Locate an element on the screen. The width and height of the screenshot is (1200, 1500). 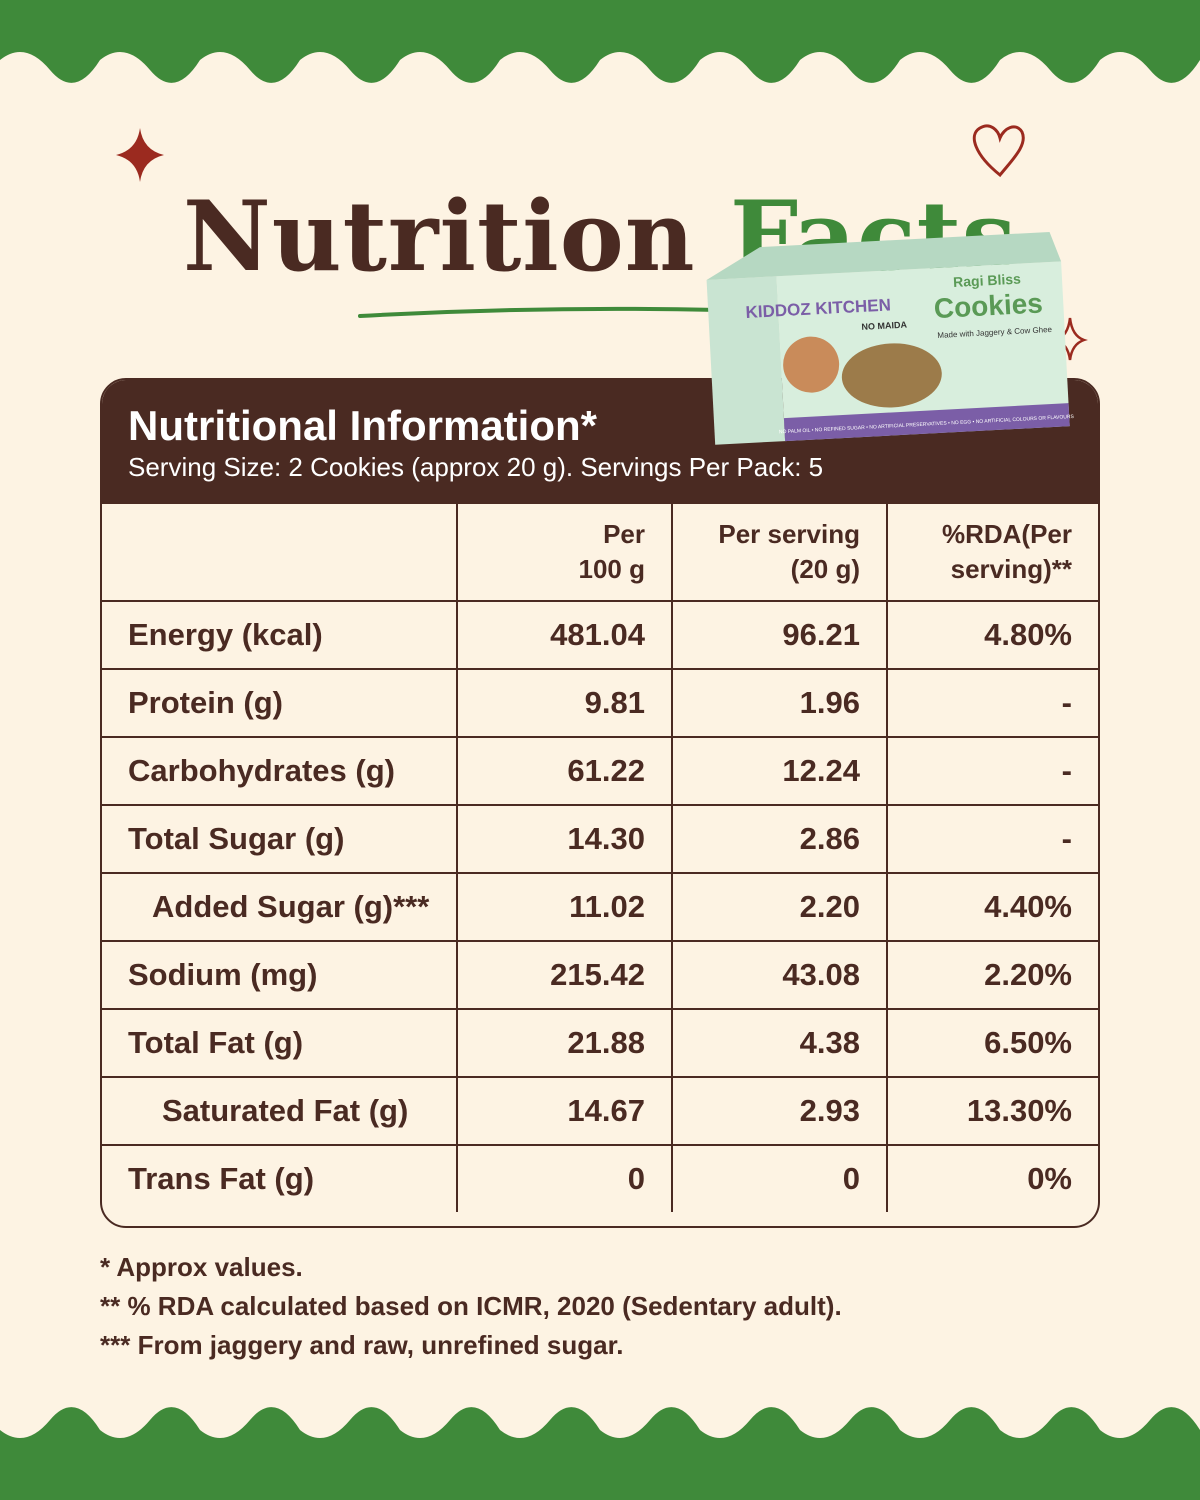
page-title: Nutrition Facts is located at coordinates (600, 236).